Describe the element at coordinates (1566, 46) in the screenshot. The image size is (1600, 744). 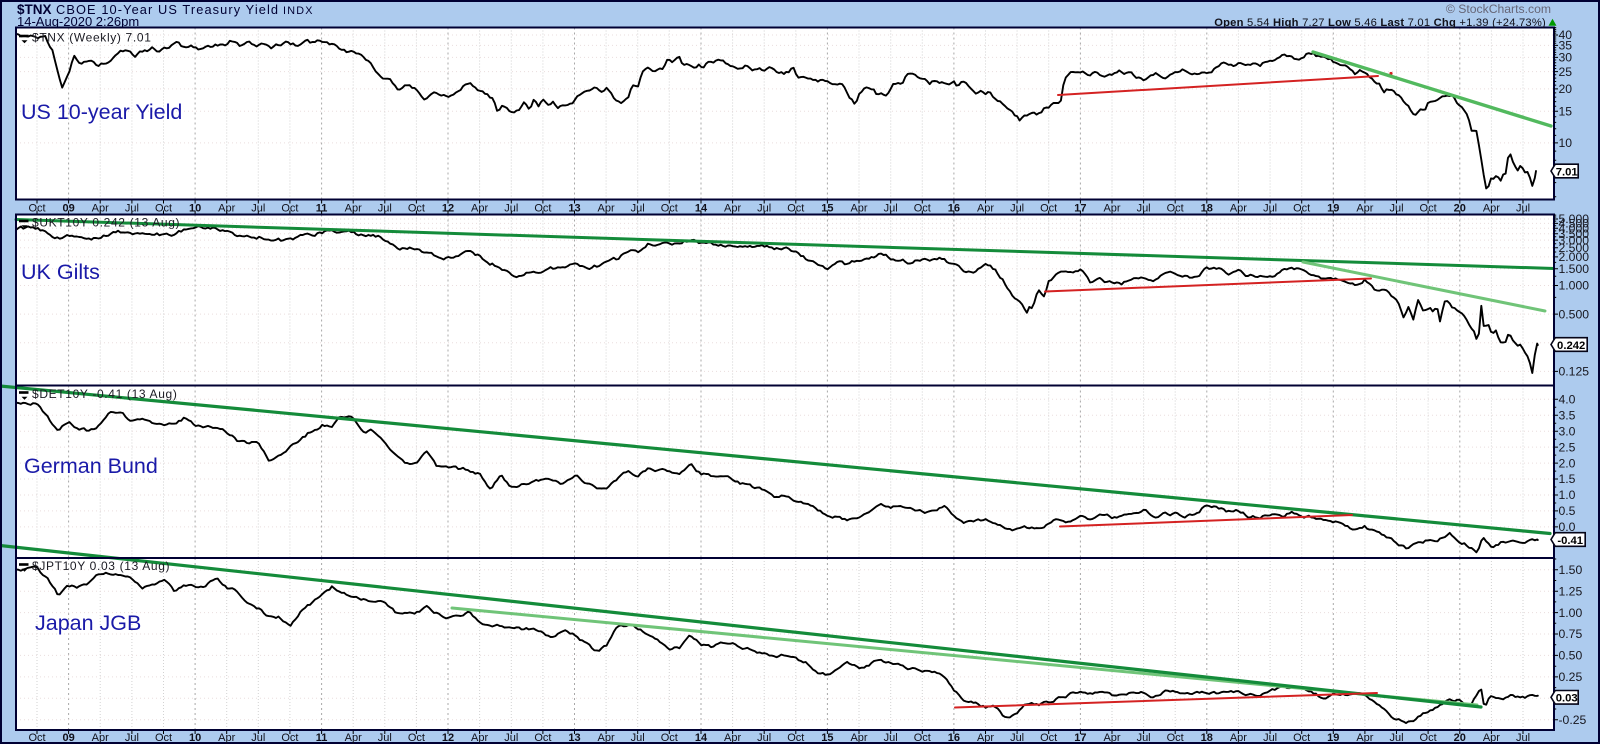
I see `svg-text: 35` at that location.